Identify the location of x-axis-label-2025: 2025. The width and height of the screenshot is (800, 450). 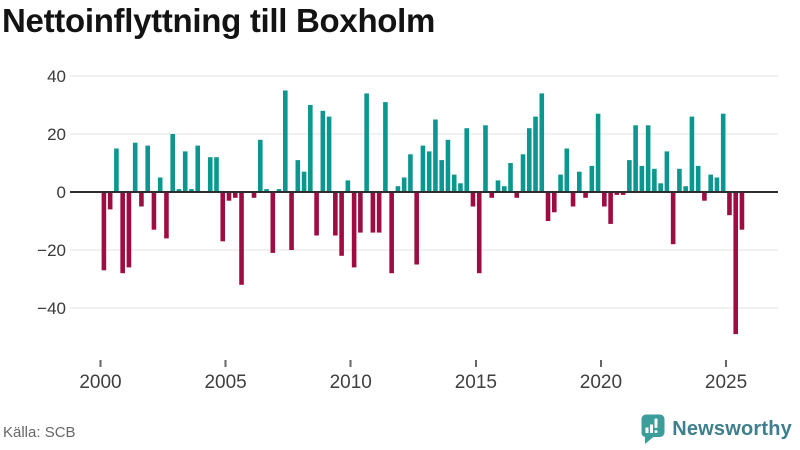
(726, 382).